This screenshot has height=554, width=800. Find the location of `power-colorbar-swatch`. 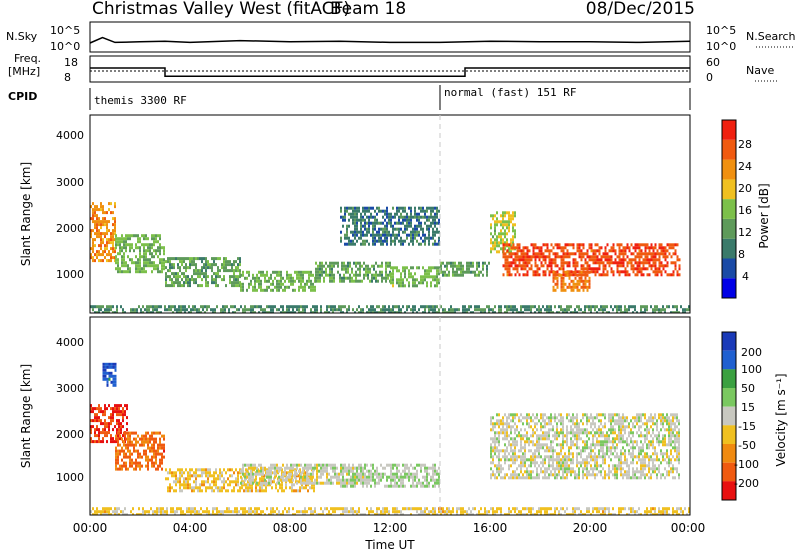

power-colorbar-swatch is located at coordinates (729, 169).